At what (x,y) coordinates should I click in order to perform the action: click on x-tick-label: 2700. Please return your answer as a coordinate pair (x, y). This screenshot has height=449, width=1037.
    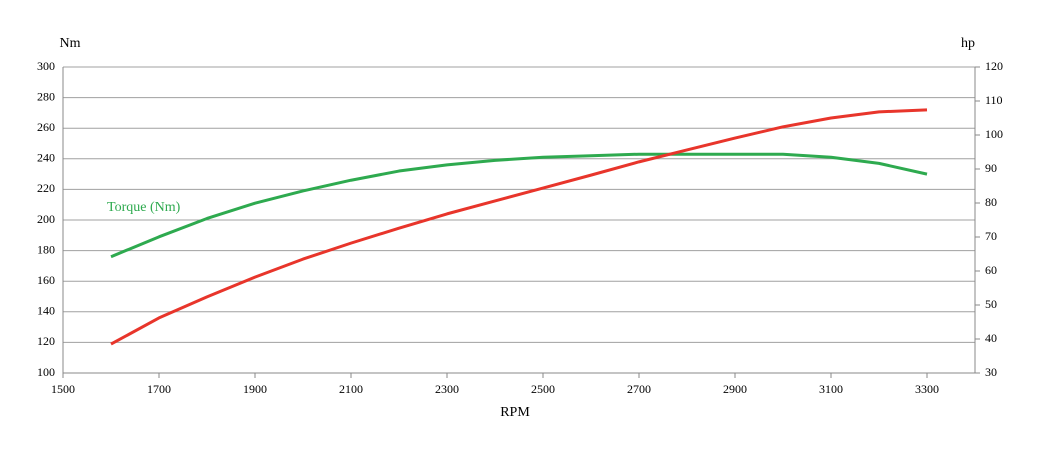
    Looking at the image, I should click on (639, 389).